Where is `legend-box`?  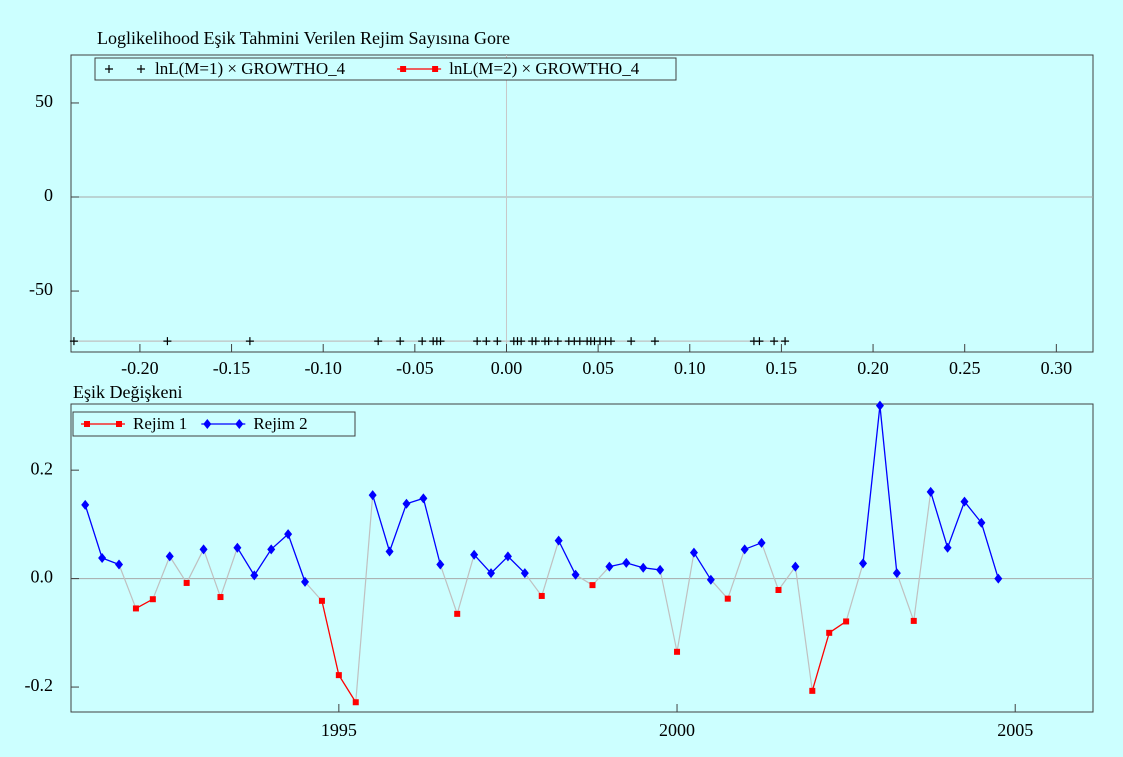
legend-box is located at coordinates (385, 69).